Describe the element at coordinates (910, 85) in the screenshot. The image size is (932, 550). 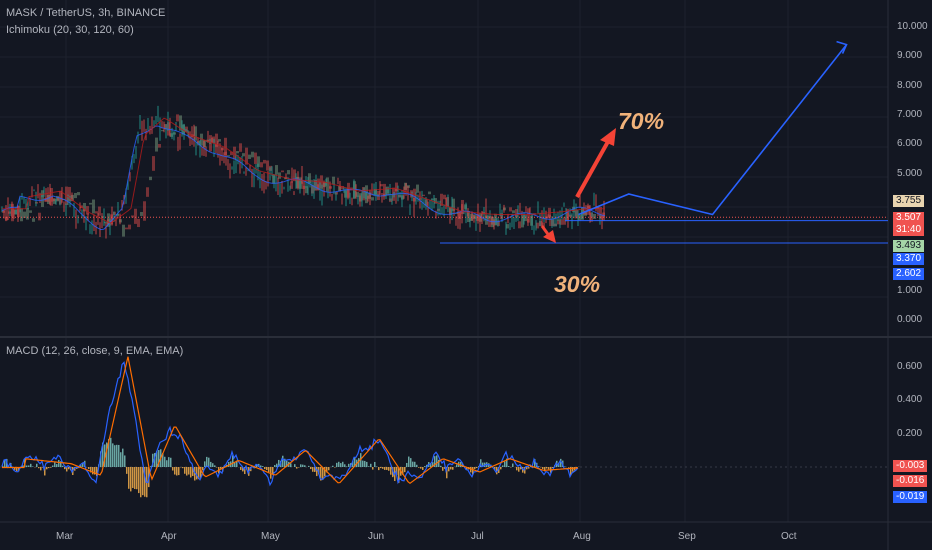
I see `price-axis-tick: 8.000` at that location.